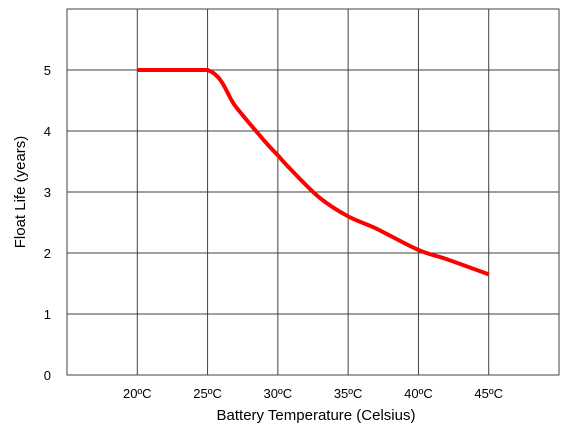 This screenshot has height=426, width=565. I want to click on y-tick-label: 5, so click(47, 70).